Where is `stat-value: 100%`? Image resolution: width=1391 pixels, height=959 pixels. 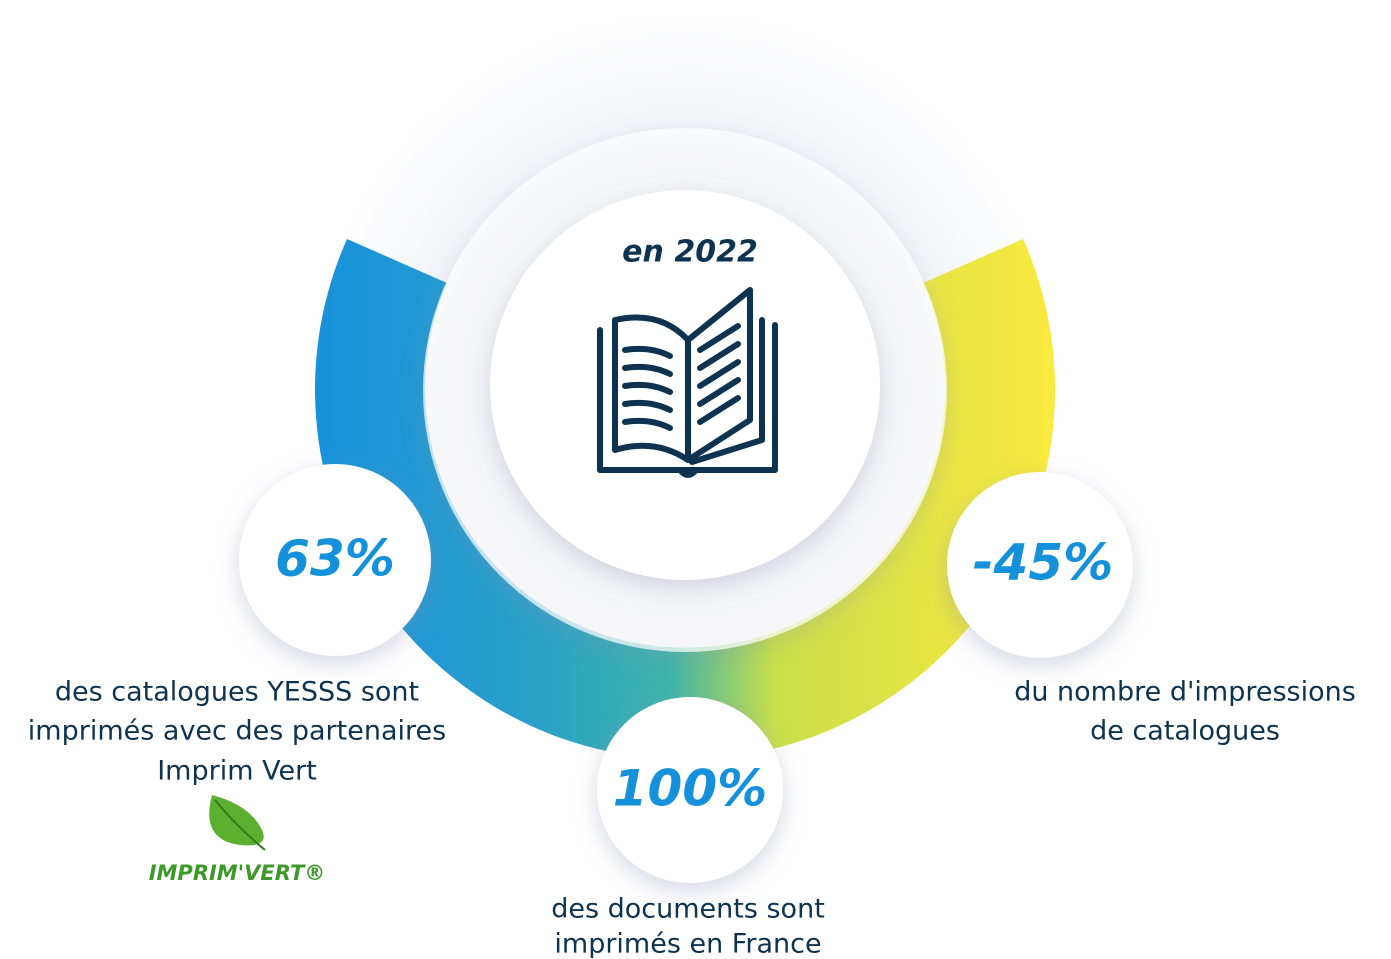 stat-value: 100% is located at coordinates (690, 789).